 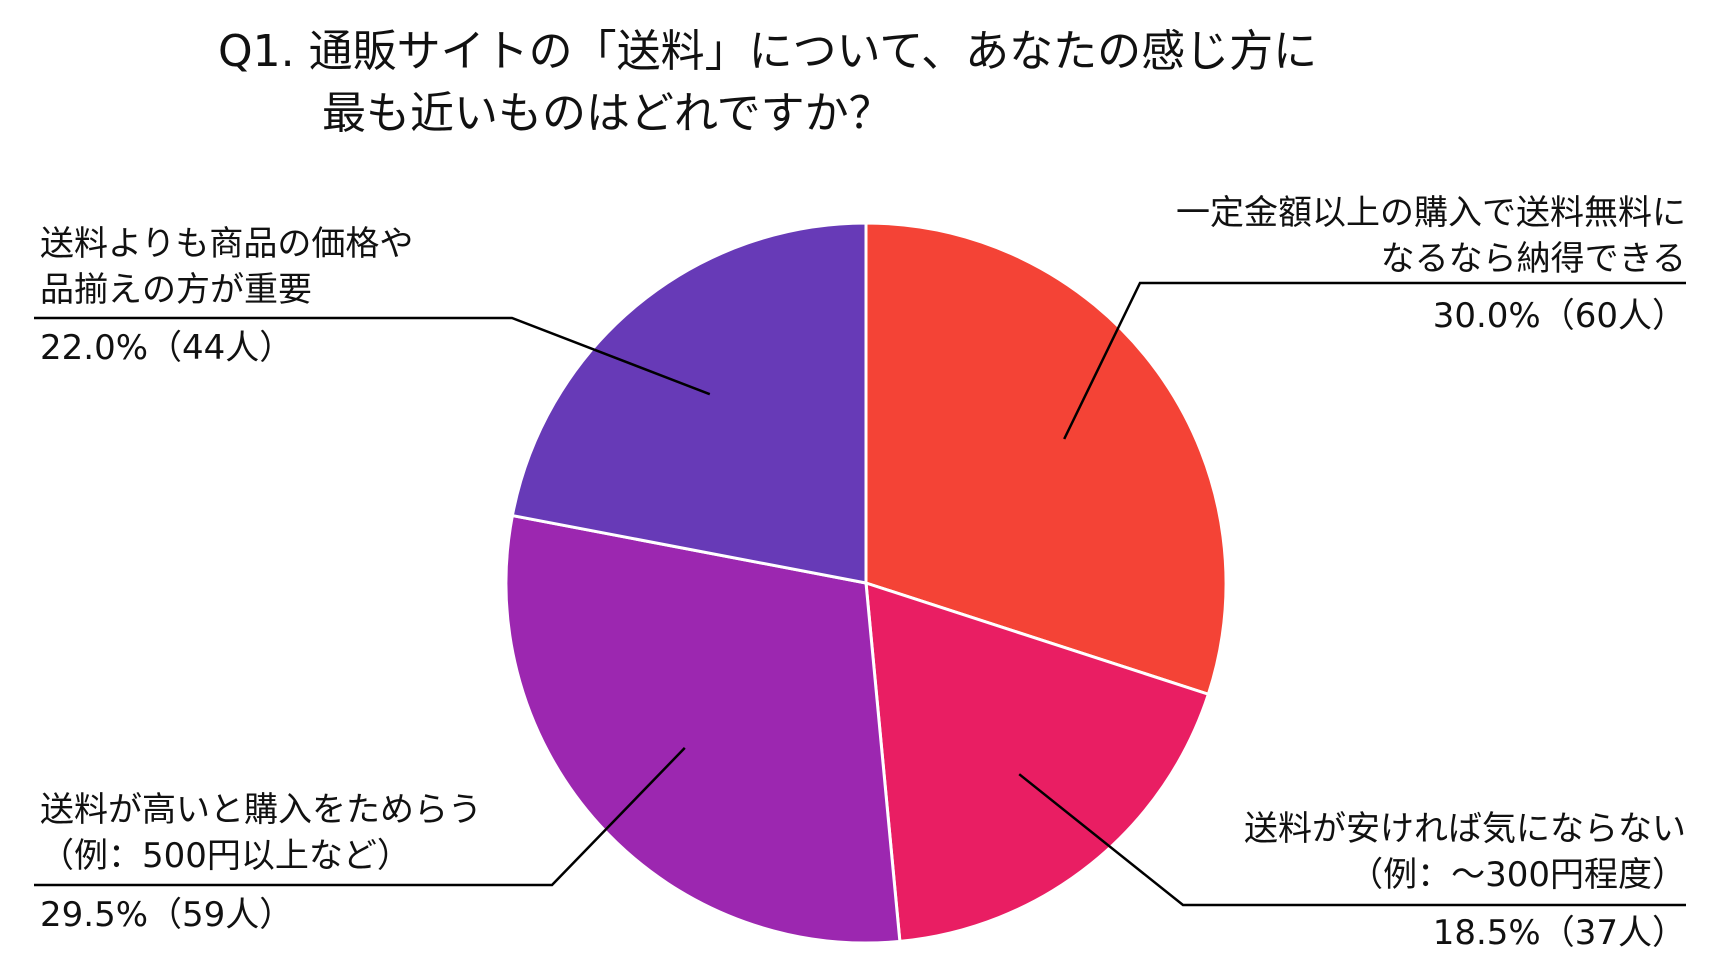 What do you see at coordinates (1559, 316) in the screenshot?
I see `slice-value-free-shipping: 30.0%（60人）` at bounding box center [1559, 316].